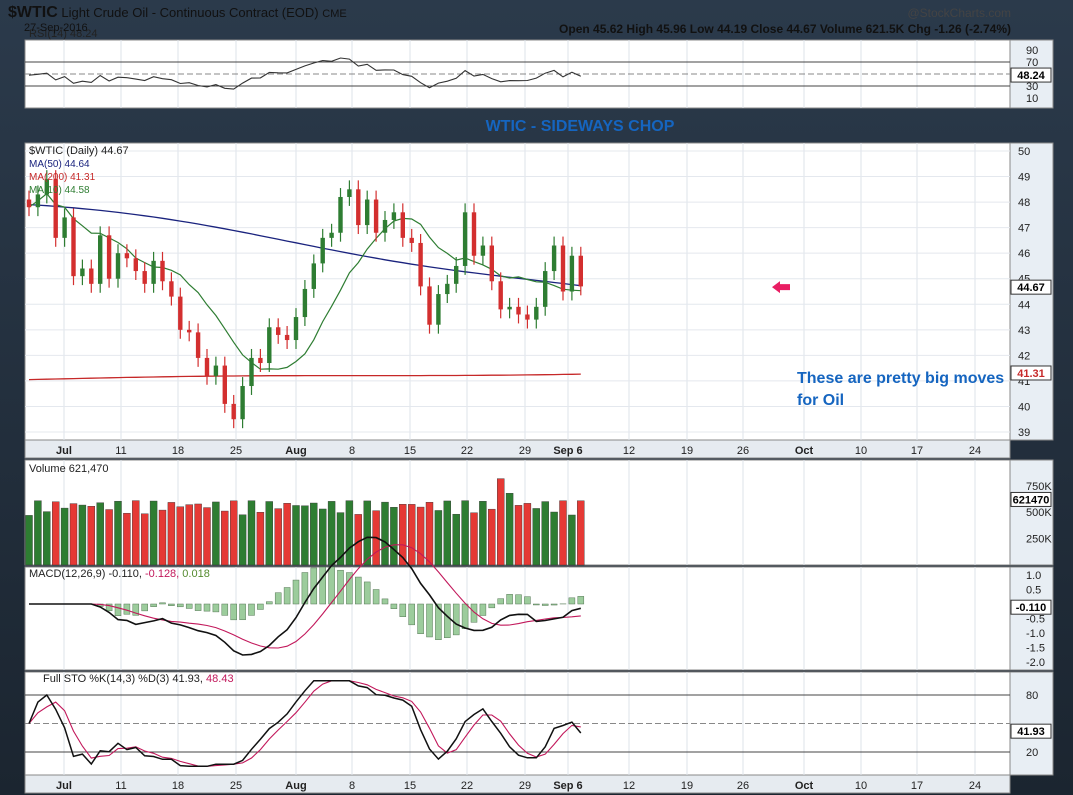  Describe the element at coordinates (820, 400) in the screenshot. I see `annotation-note-cont: for Oil` at that location.